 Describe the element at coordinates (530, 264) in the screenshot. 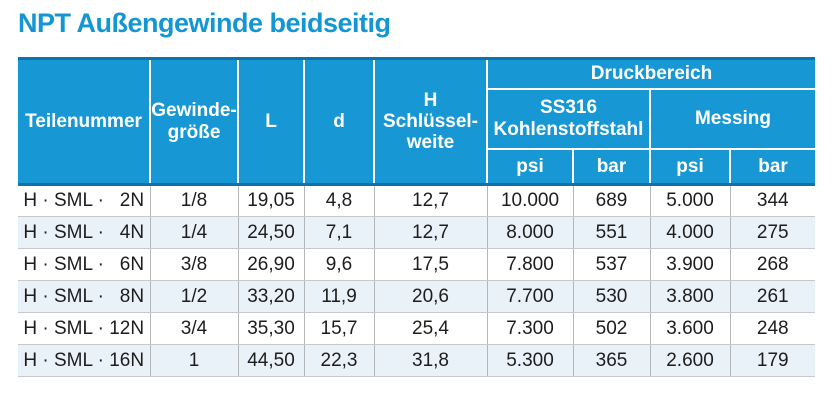

I see `cell-ss316-psi: 7.800` at that location.